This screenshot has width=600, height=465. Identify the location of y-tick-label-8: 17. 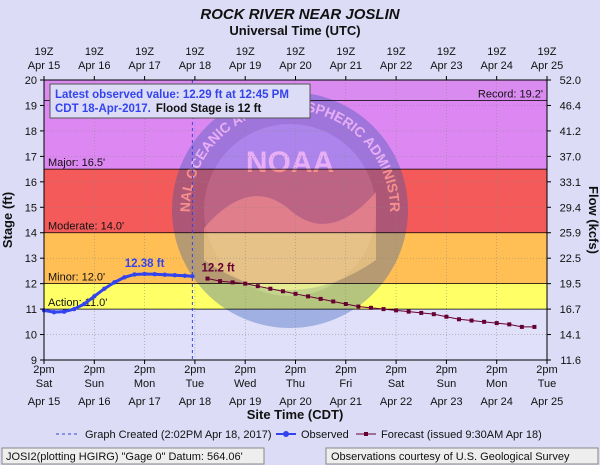
(31, 157).